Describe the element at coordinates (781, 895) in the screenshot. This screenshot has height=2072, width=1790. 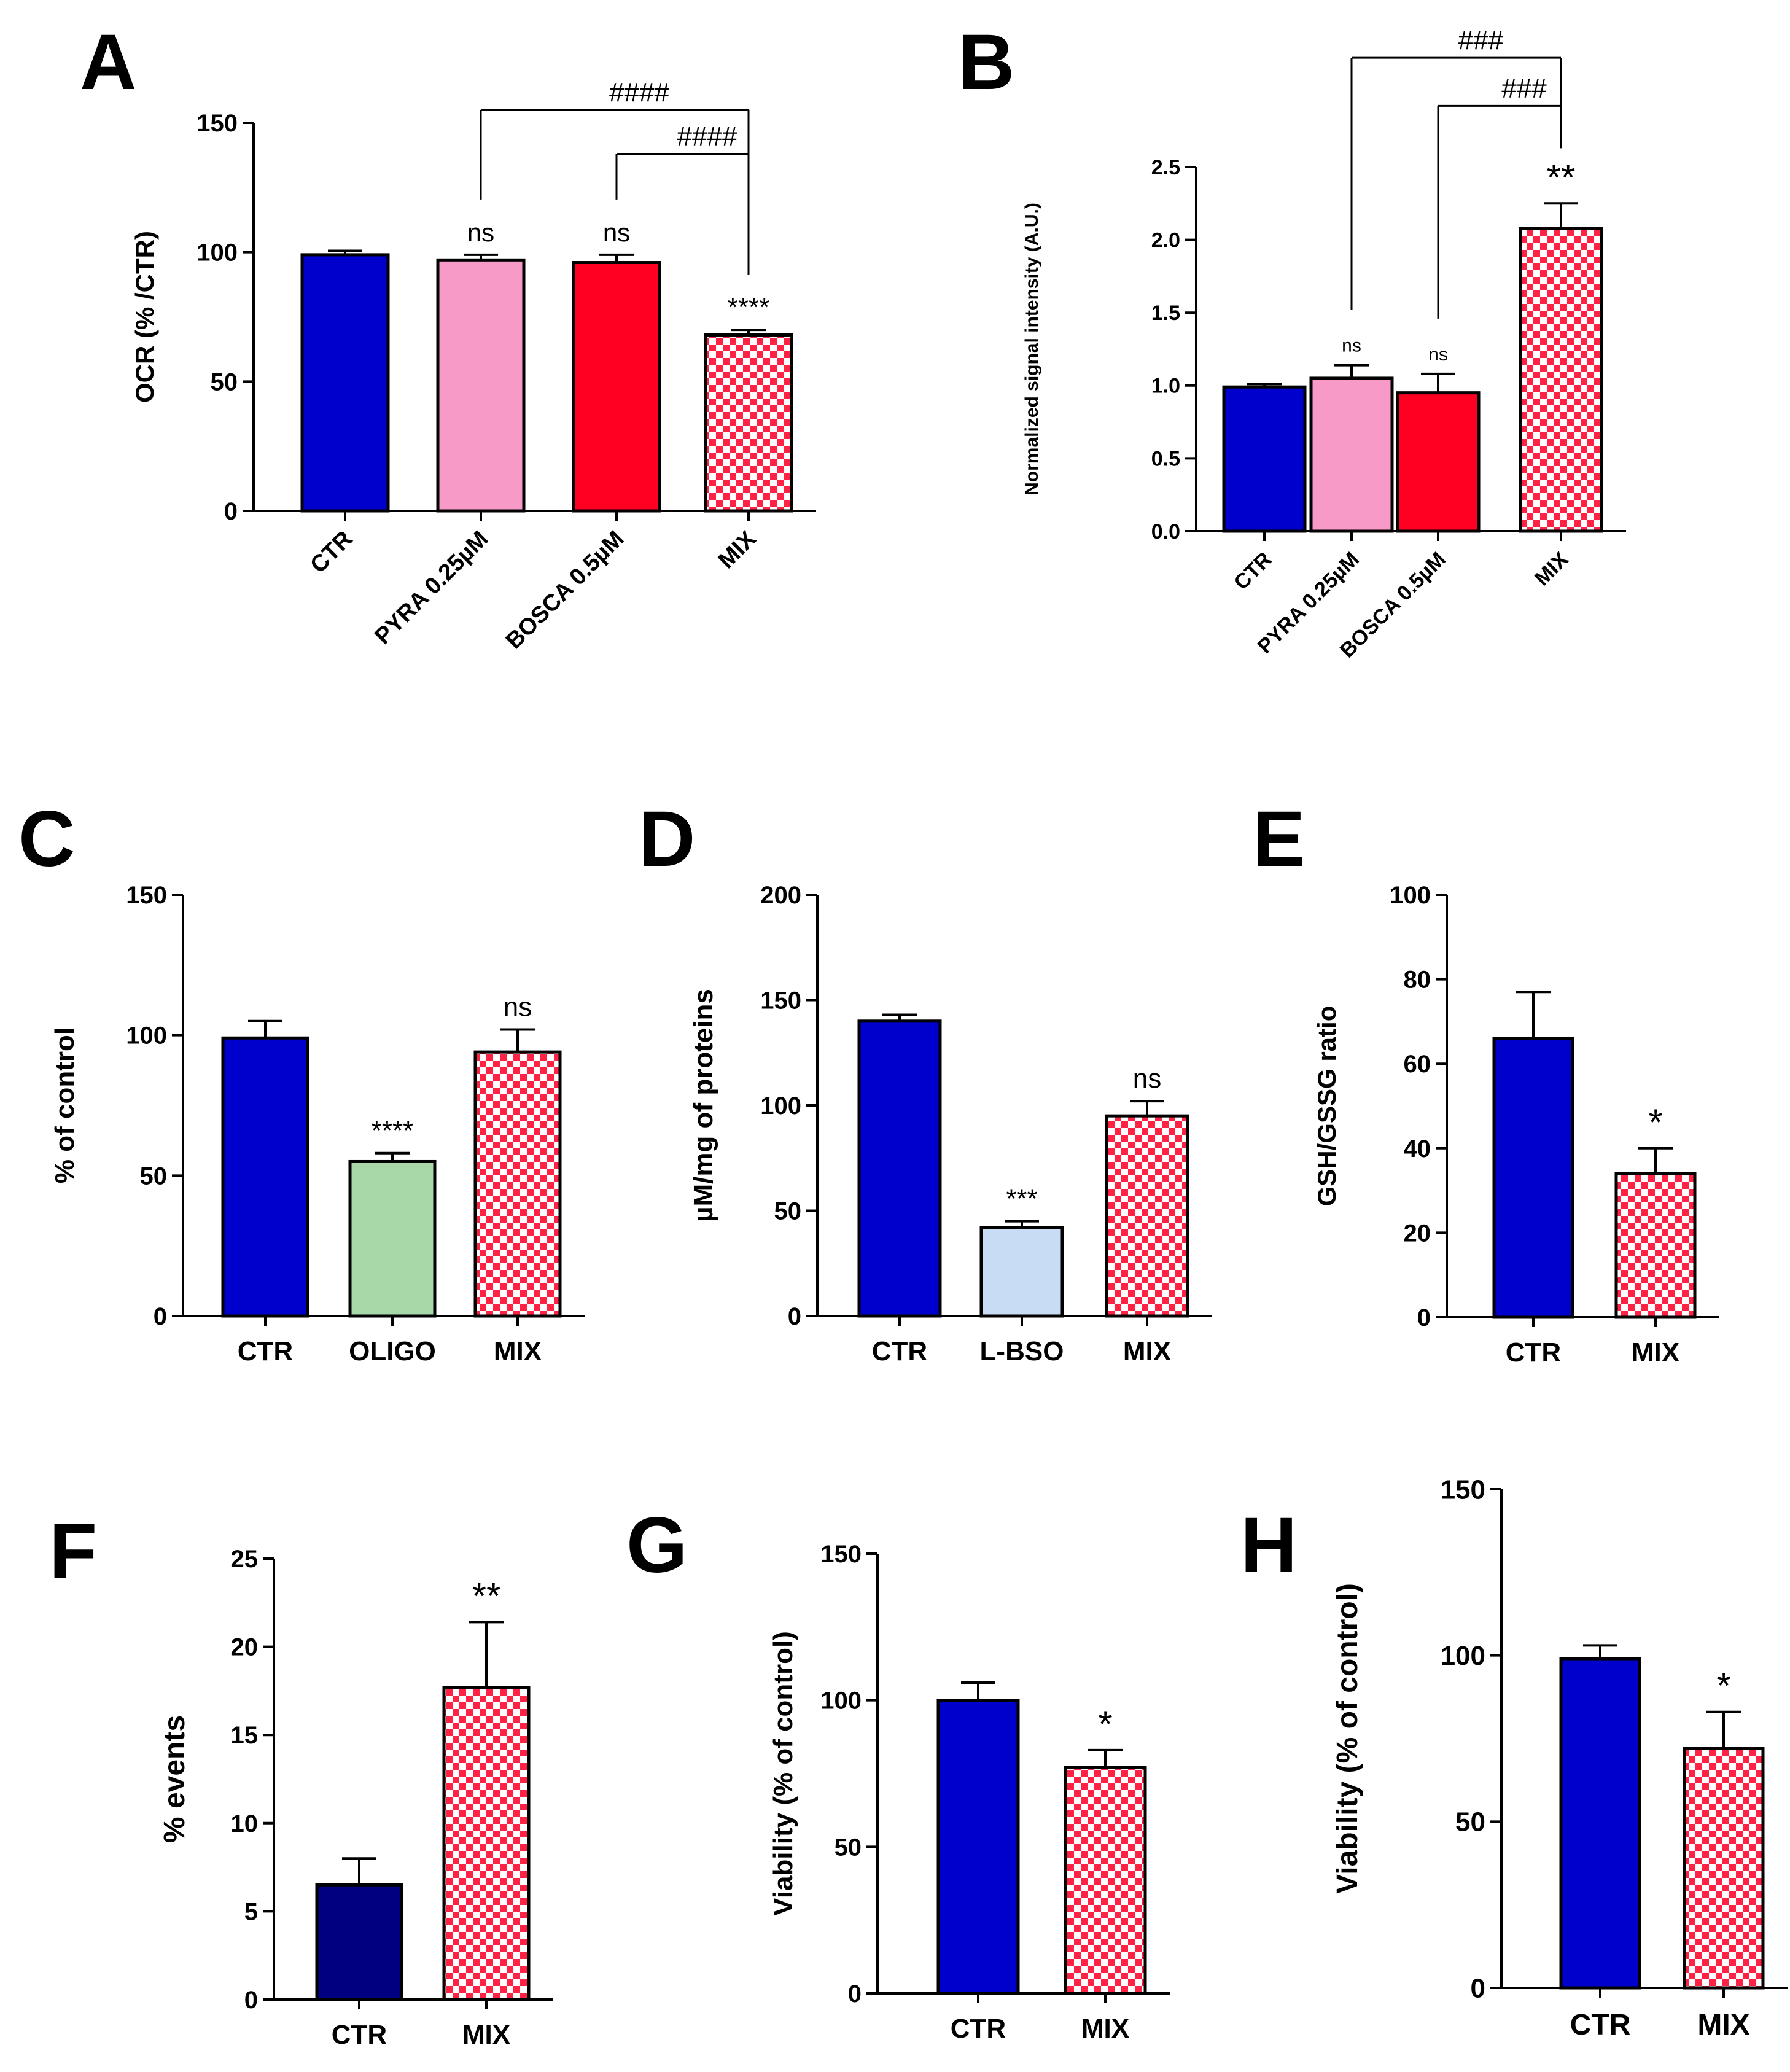
I see `y-tick-label: 200` at that location.